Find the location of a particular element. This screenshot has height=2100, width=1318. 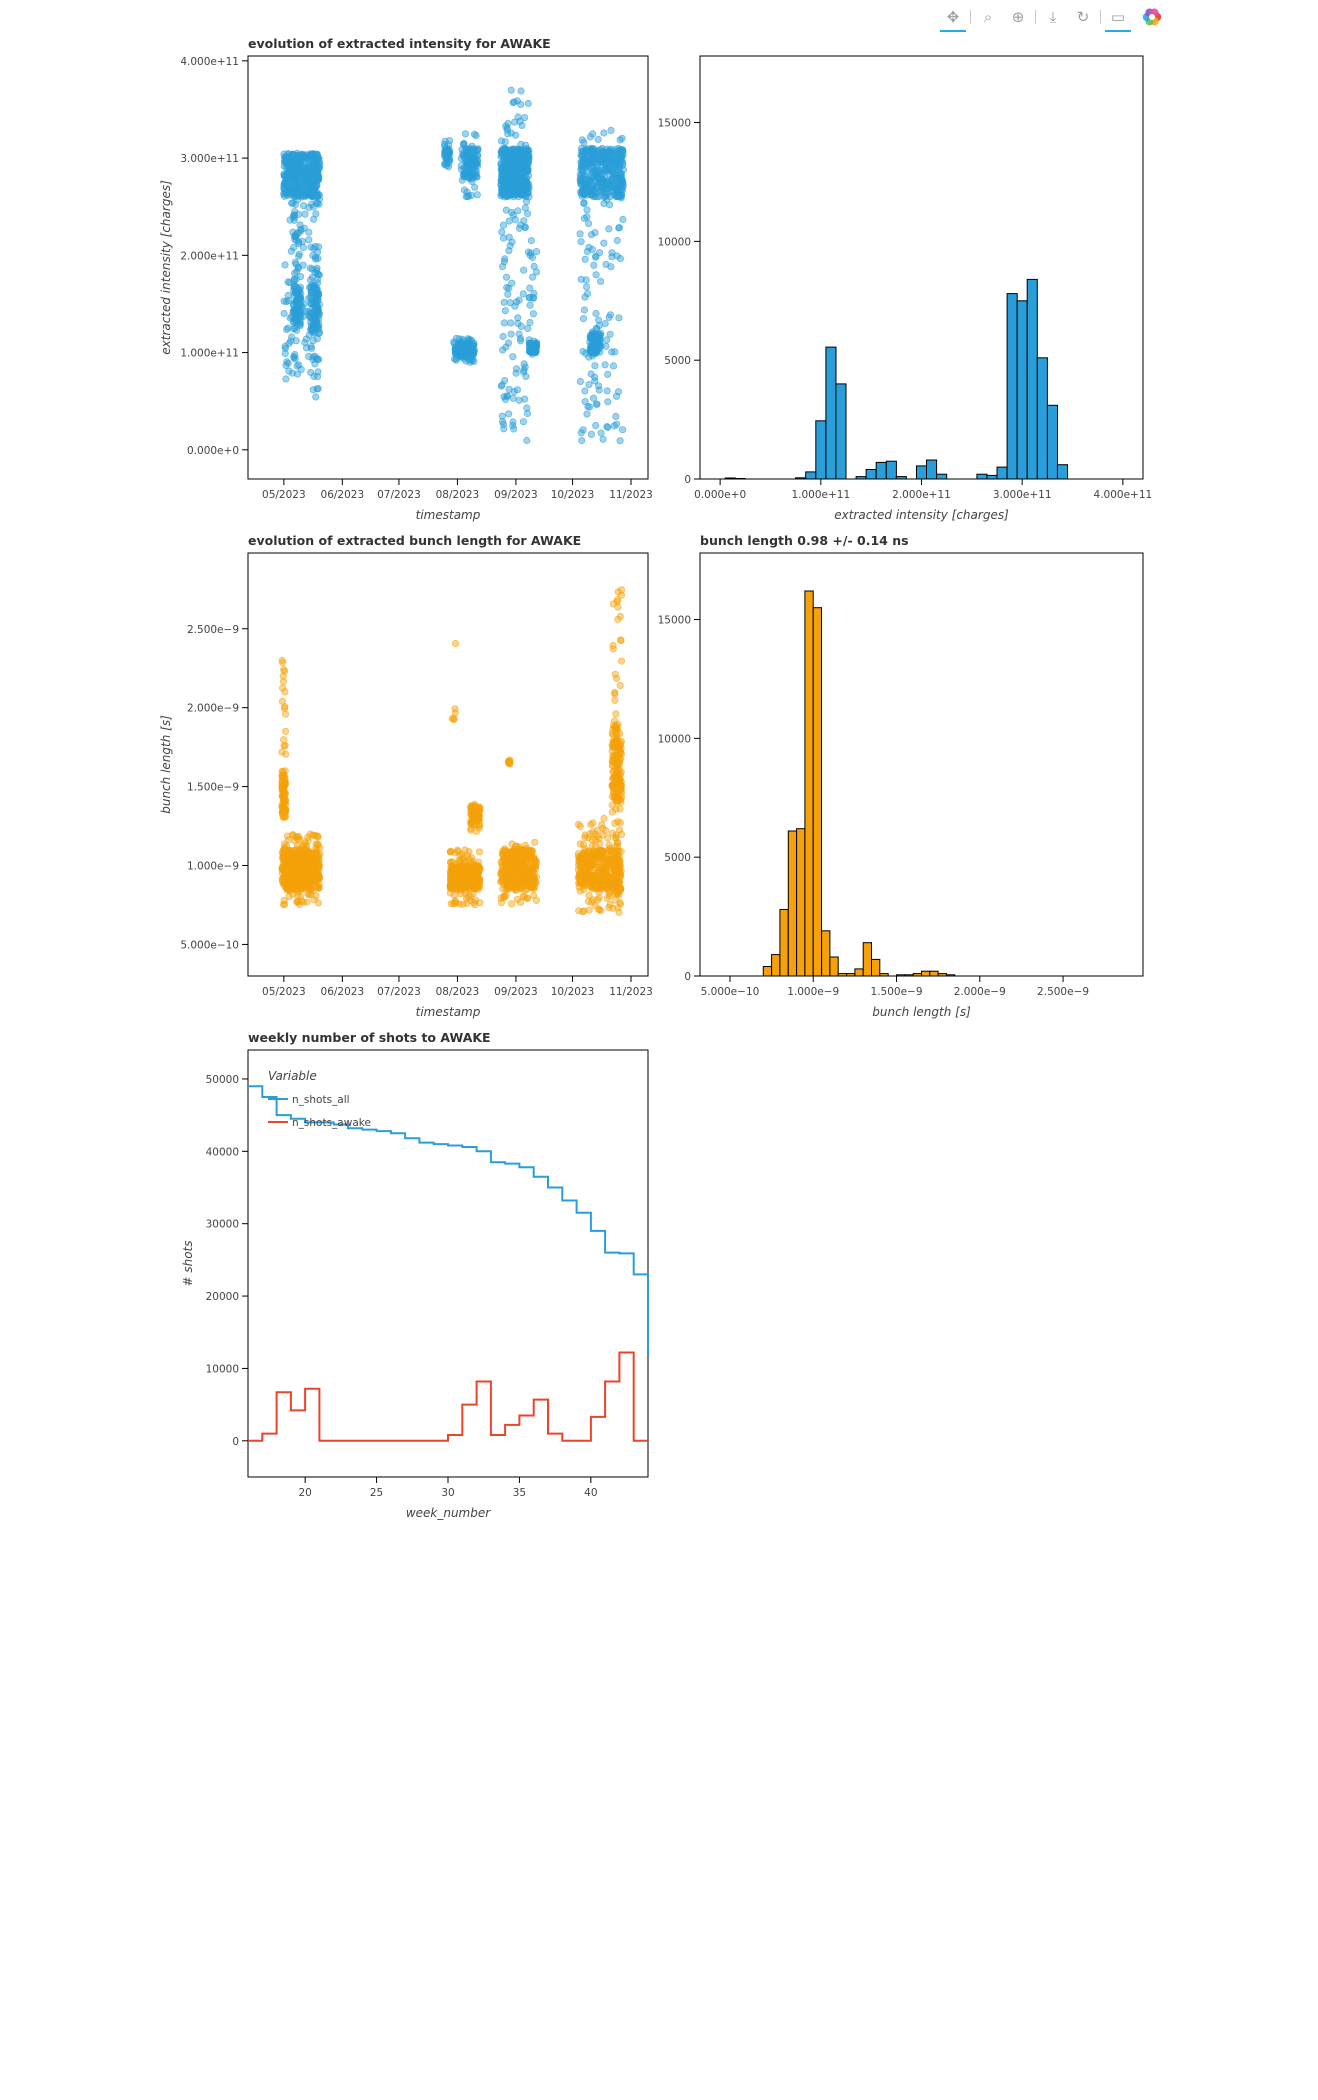

reset-tool: ↻ is located at coordinates (1083, 17).